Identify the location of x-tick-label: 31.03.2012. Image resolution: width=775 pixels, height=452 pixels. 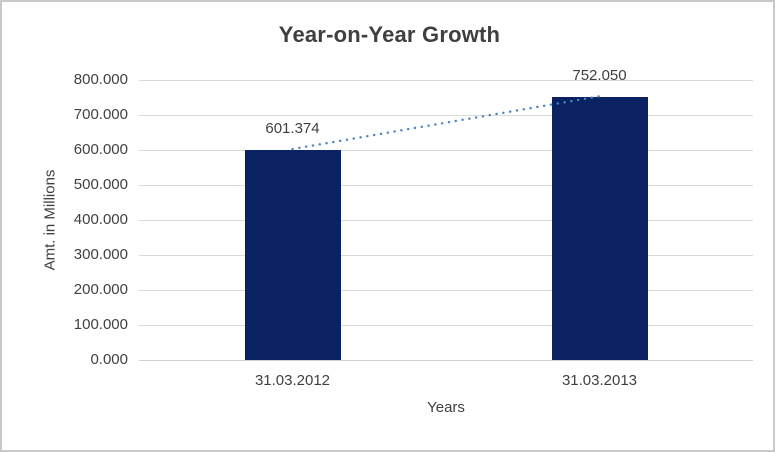
(292, 380).